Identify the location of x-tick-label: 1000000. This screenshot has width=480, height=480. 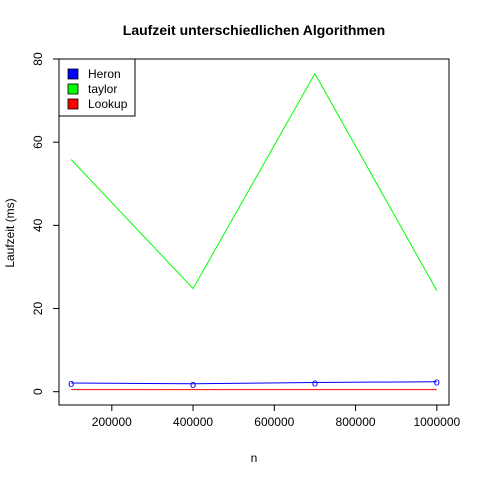
(436, 422).